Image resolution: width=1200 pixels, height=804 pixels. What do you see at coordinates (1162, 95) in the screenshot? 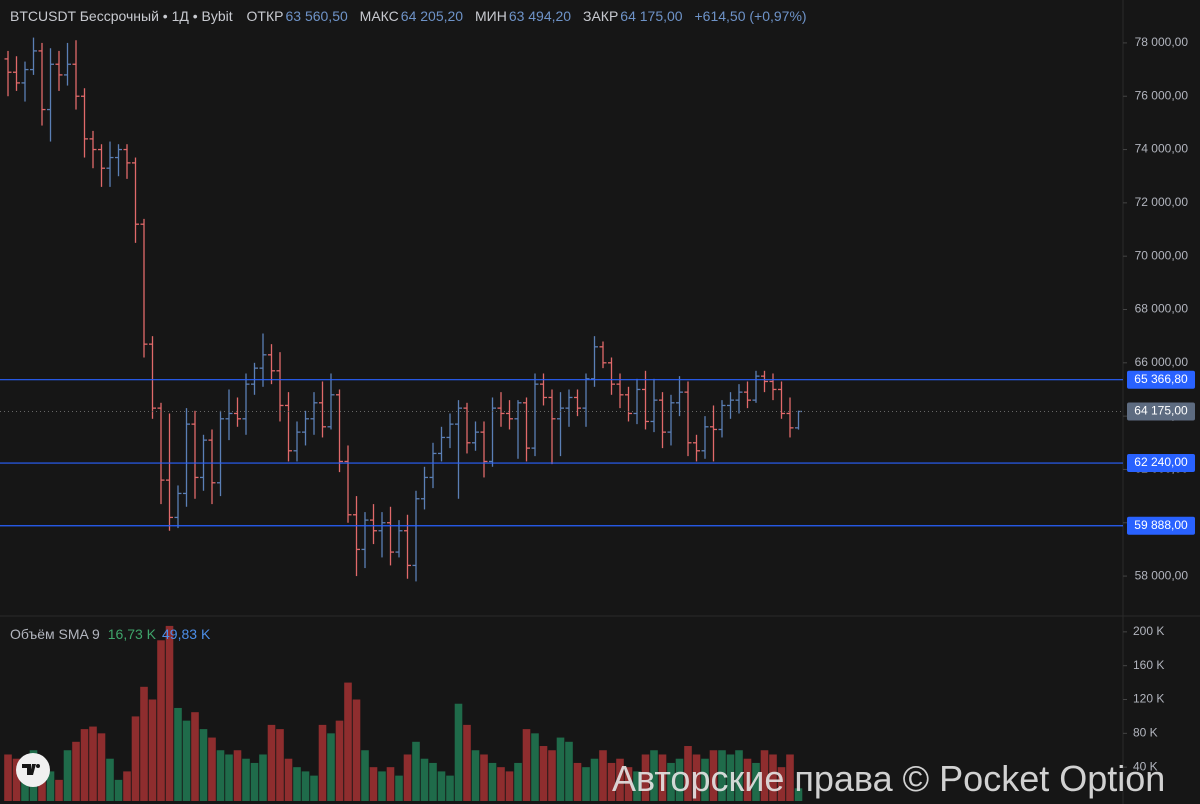
I see `y-tick-label: 76 000,00` at bounding box center [1162, 95].